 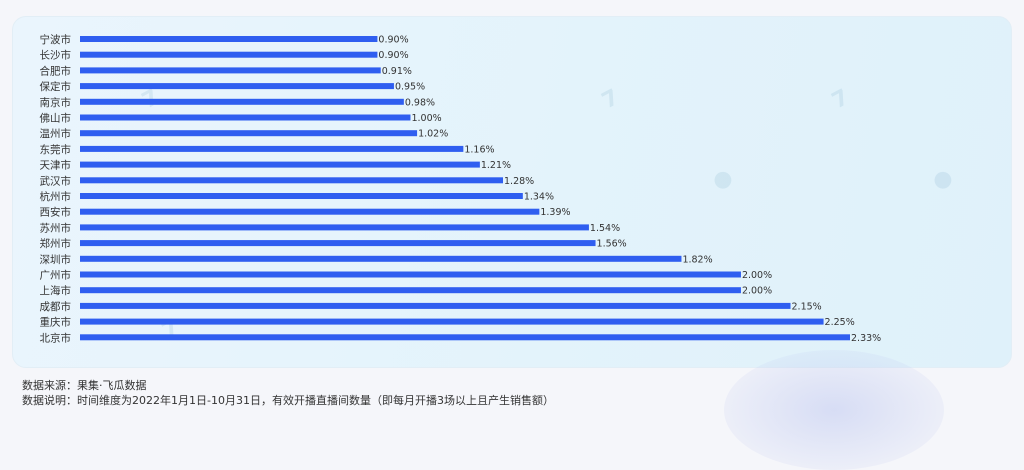 What do you see at coordinates (426, 118) in the screenshot?
I see `data-label: 1.00%` at bounding box center [426, 118].